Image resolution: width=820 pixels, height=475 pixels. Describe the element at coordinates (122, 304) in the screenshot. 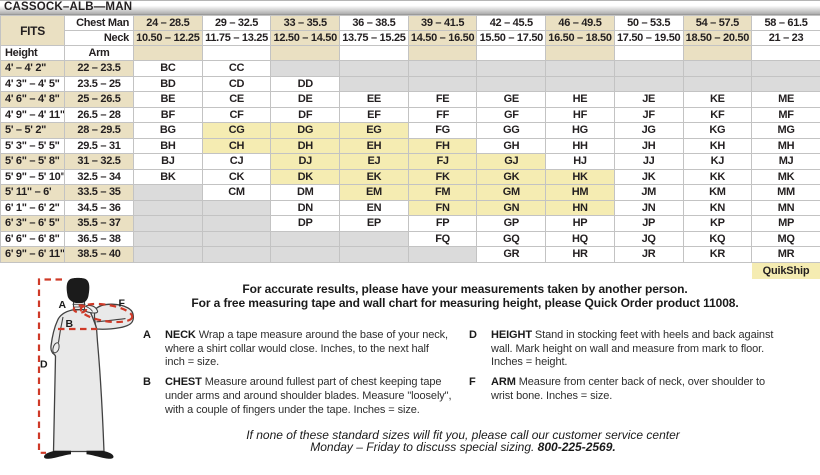

I see `svg-text: F` at that location.